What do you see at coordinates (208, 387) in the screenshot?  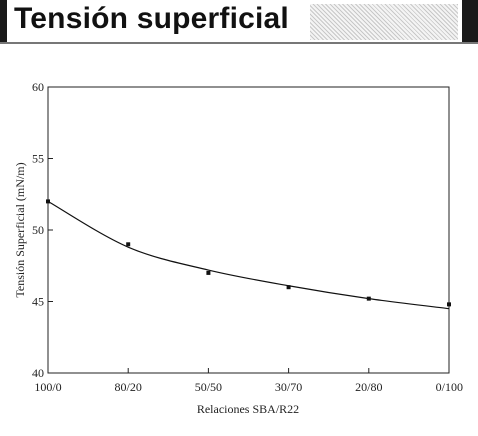 I see `x-tick-label: 50/50` at bounding box center [208, 387].